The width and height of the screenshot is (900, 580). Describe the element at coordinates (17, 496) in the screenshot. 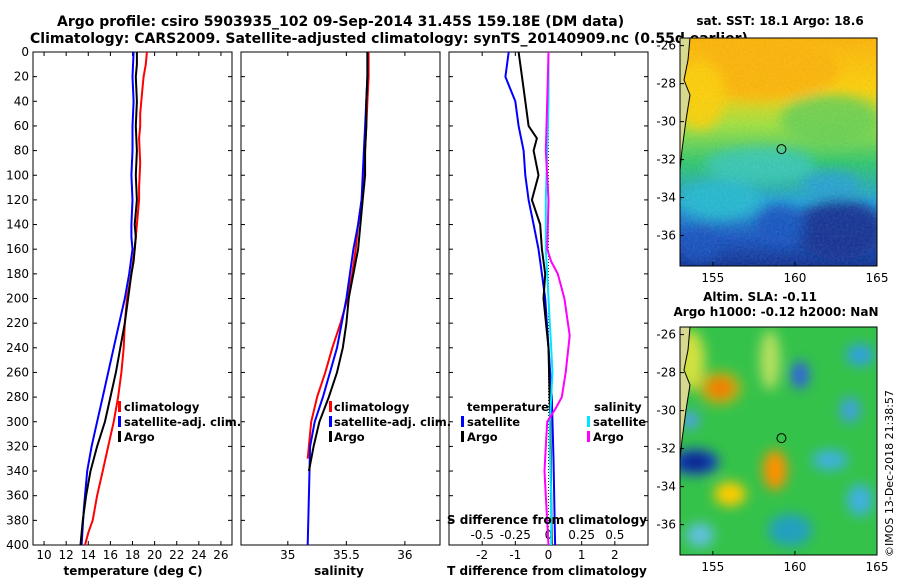

I see `y-tick-label: 360` at that location.